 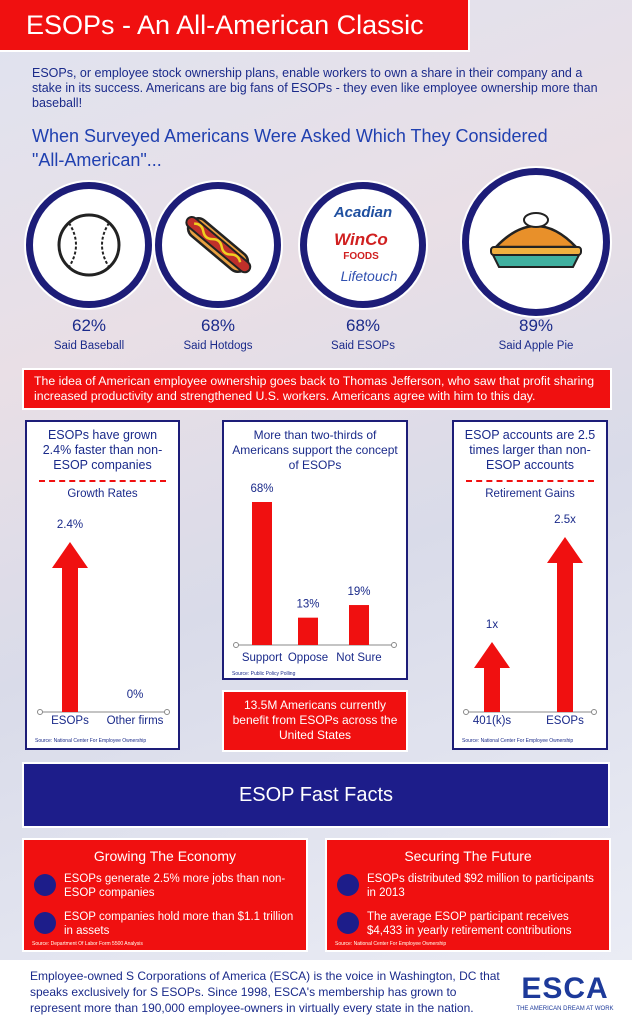 I want to click on survey-percent: 62%, so click(x=89, y=325).